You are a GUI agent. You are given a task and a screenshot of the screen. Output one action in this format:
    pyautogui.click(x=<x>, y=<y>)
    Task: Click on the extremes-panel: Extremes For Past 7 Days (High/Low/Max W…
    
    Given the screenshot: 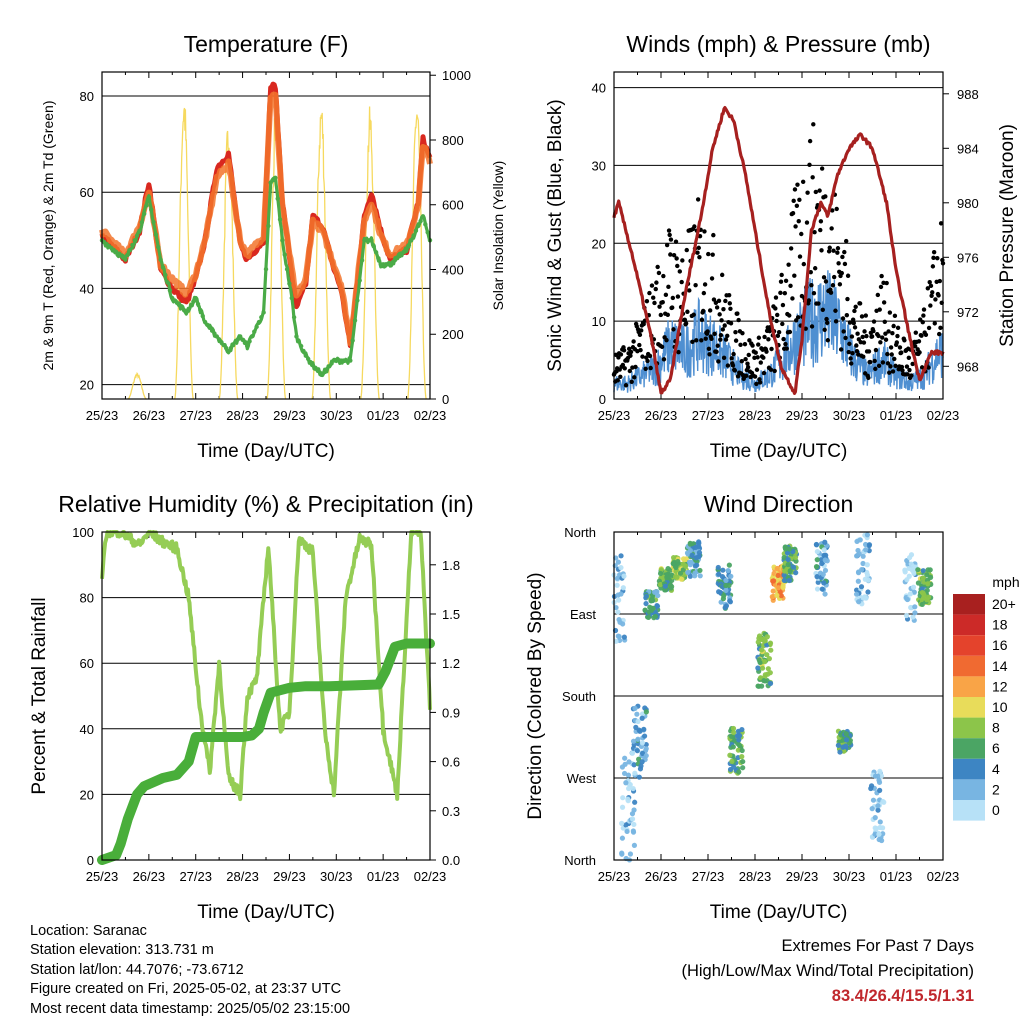 What is the action you would take?
    pyautogui.click(x=827, y=971)
    